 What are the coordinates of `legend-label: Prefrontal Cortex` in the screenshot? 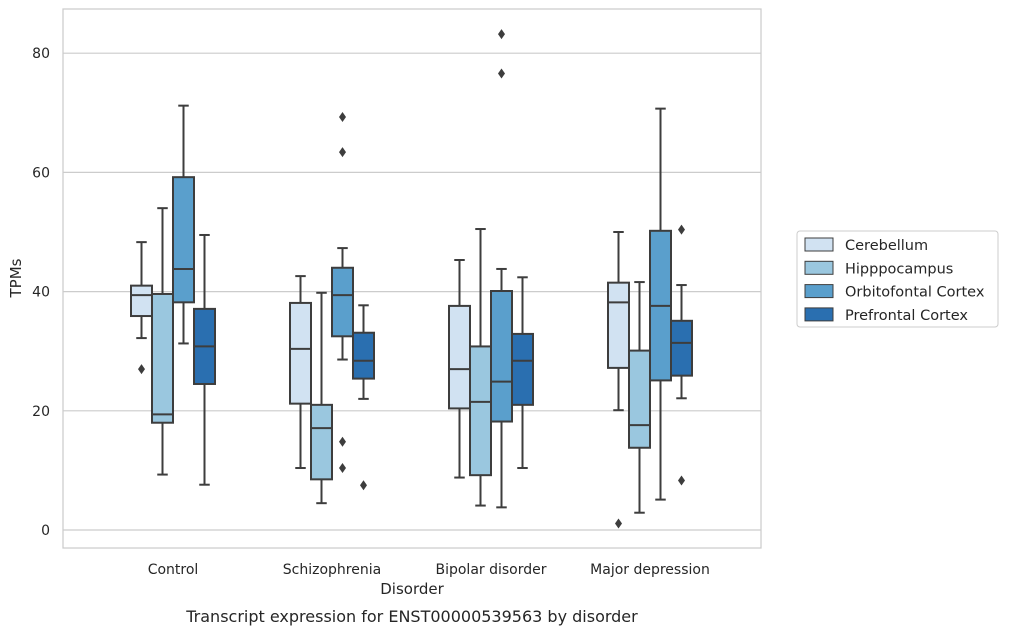 It's located at (906, 316).